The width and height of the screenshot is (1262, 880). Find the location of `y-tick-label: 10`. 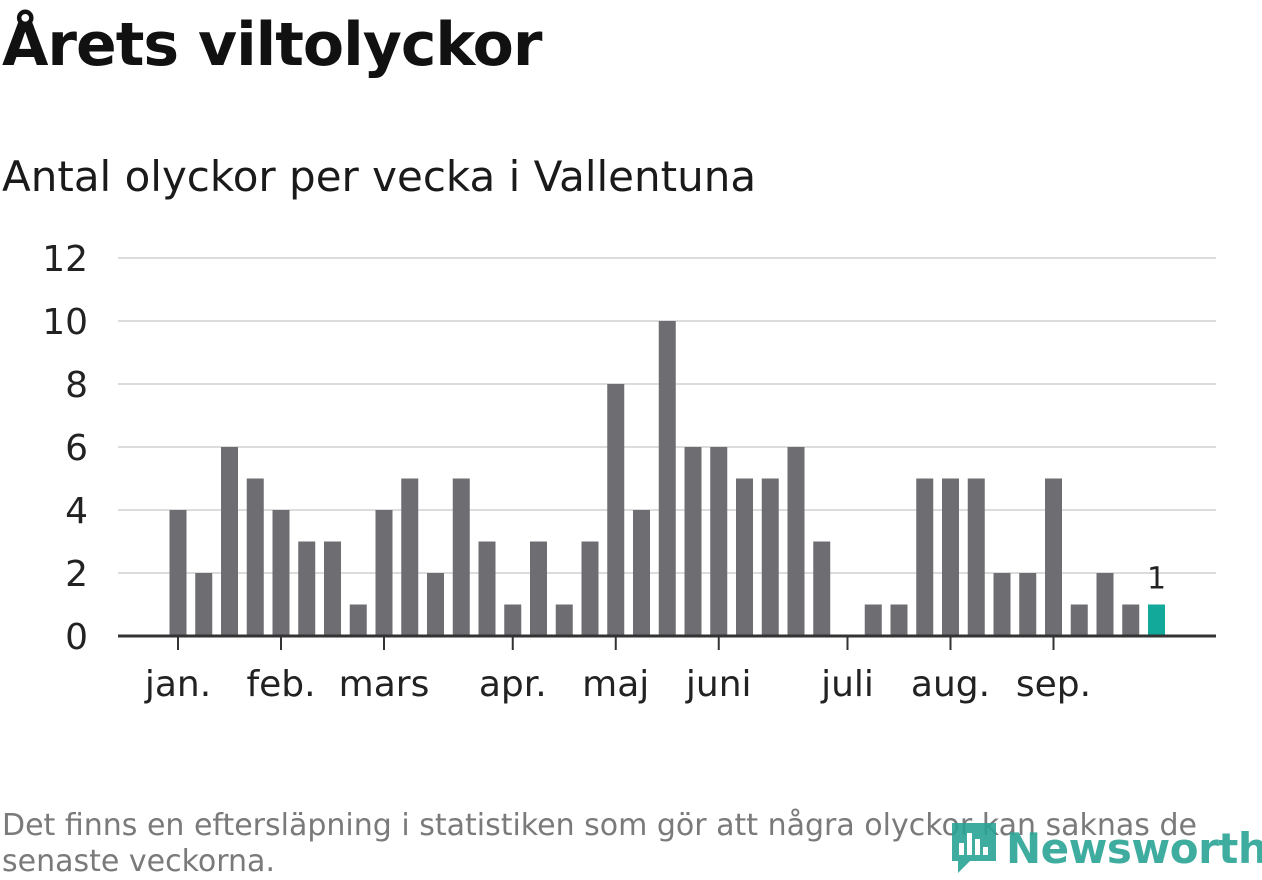

y-tick-label: 10 is located at coordinates (65, 322).